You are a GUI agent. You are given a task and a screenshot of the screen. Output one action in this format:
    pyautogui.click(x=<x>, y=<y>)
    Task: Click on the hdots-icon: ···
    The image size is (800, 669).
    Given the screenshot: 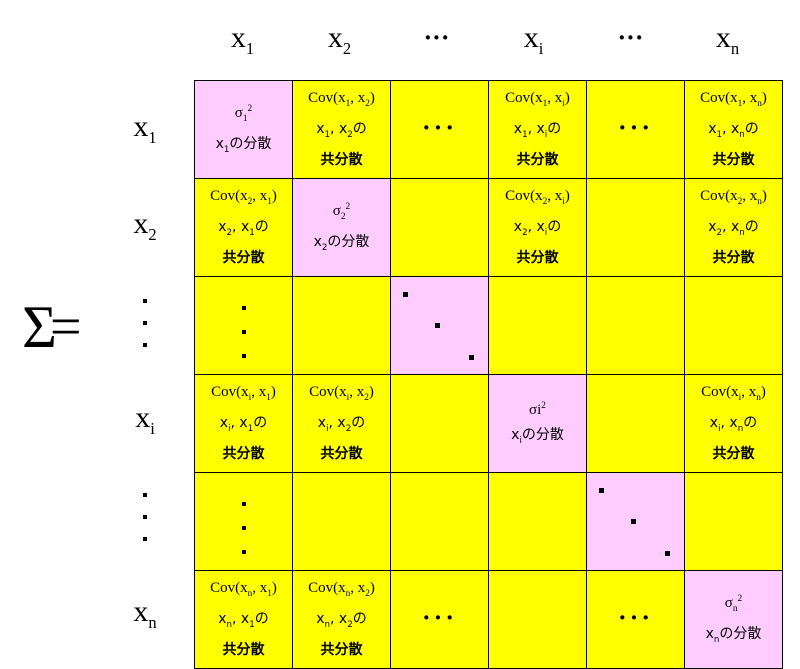 What is the action you would take?
    pyautogui.click(x=439, y=617)
    